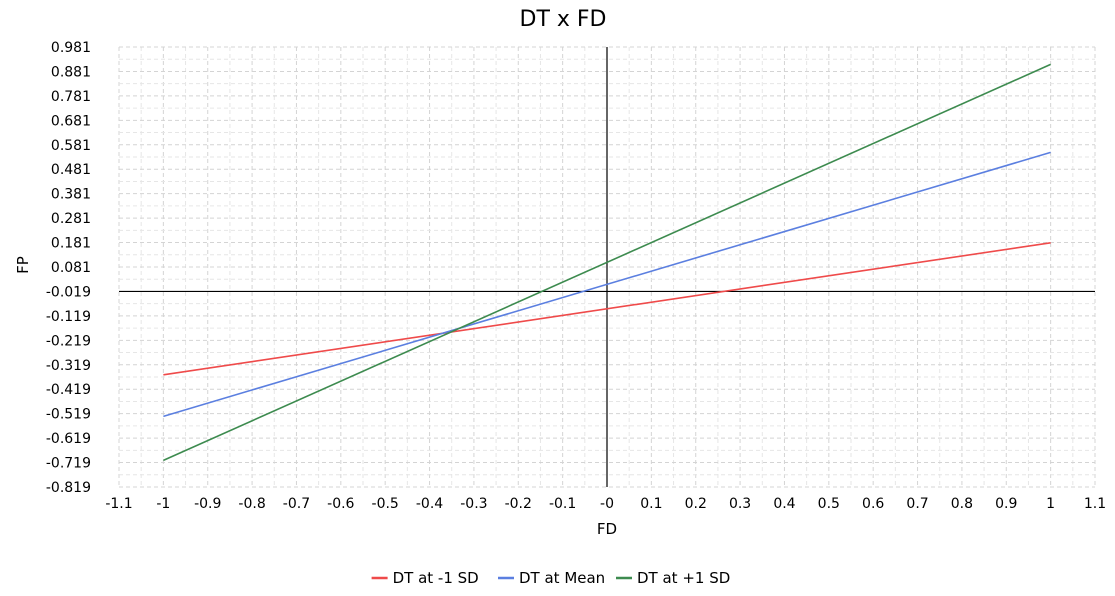 The height and width of the screenshot is (596, 1115). I want to click on y-tick-label: 0.881, so click(71, 72).